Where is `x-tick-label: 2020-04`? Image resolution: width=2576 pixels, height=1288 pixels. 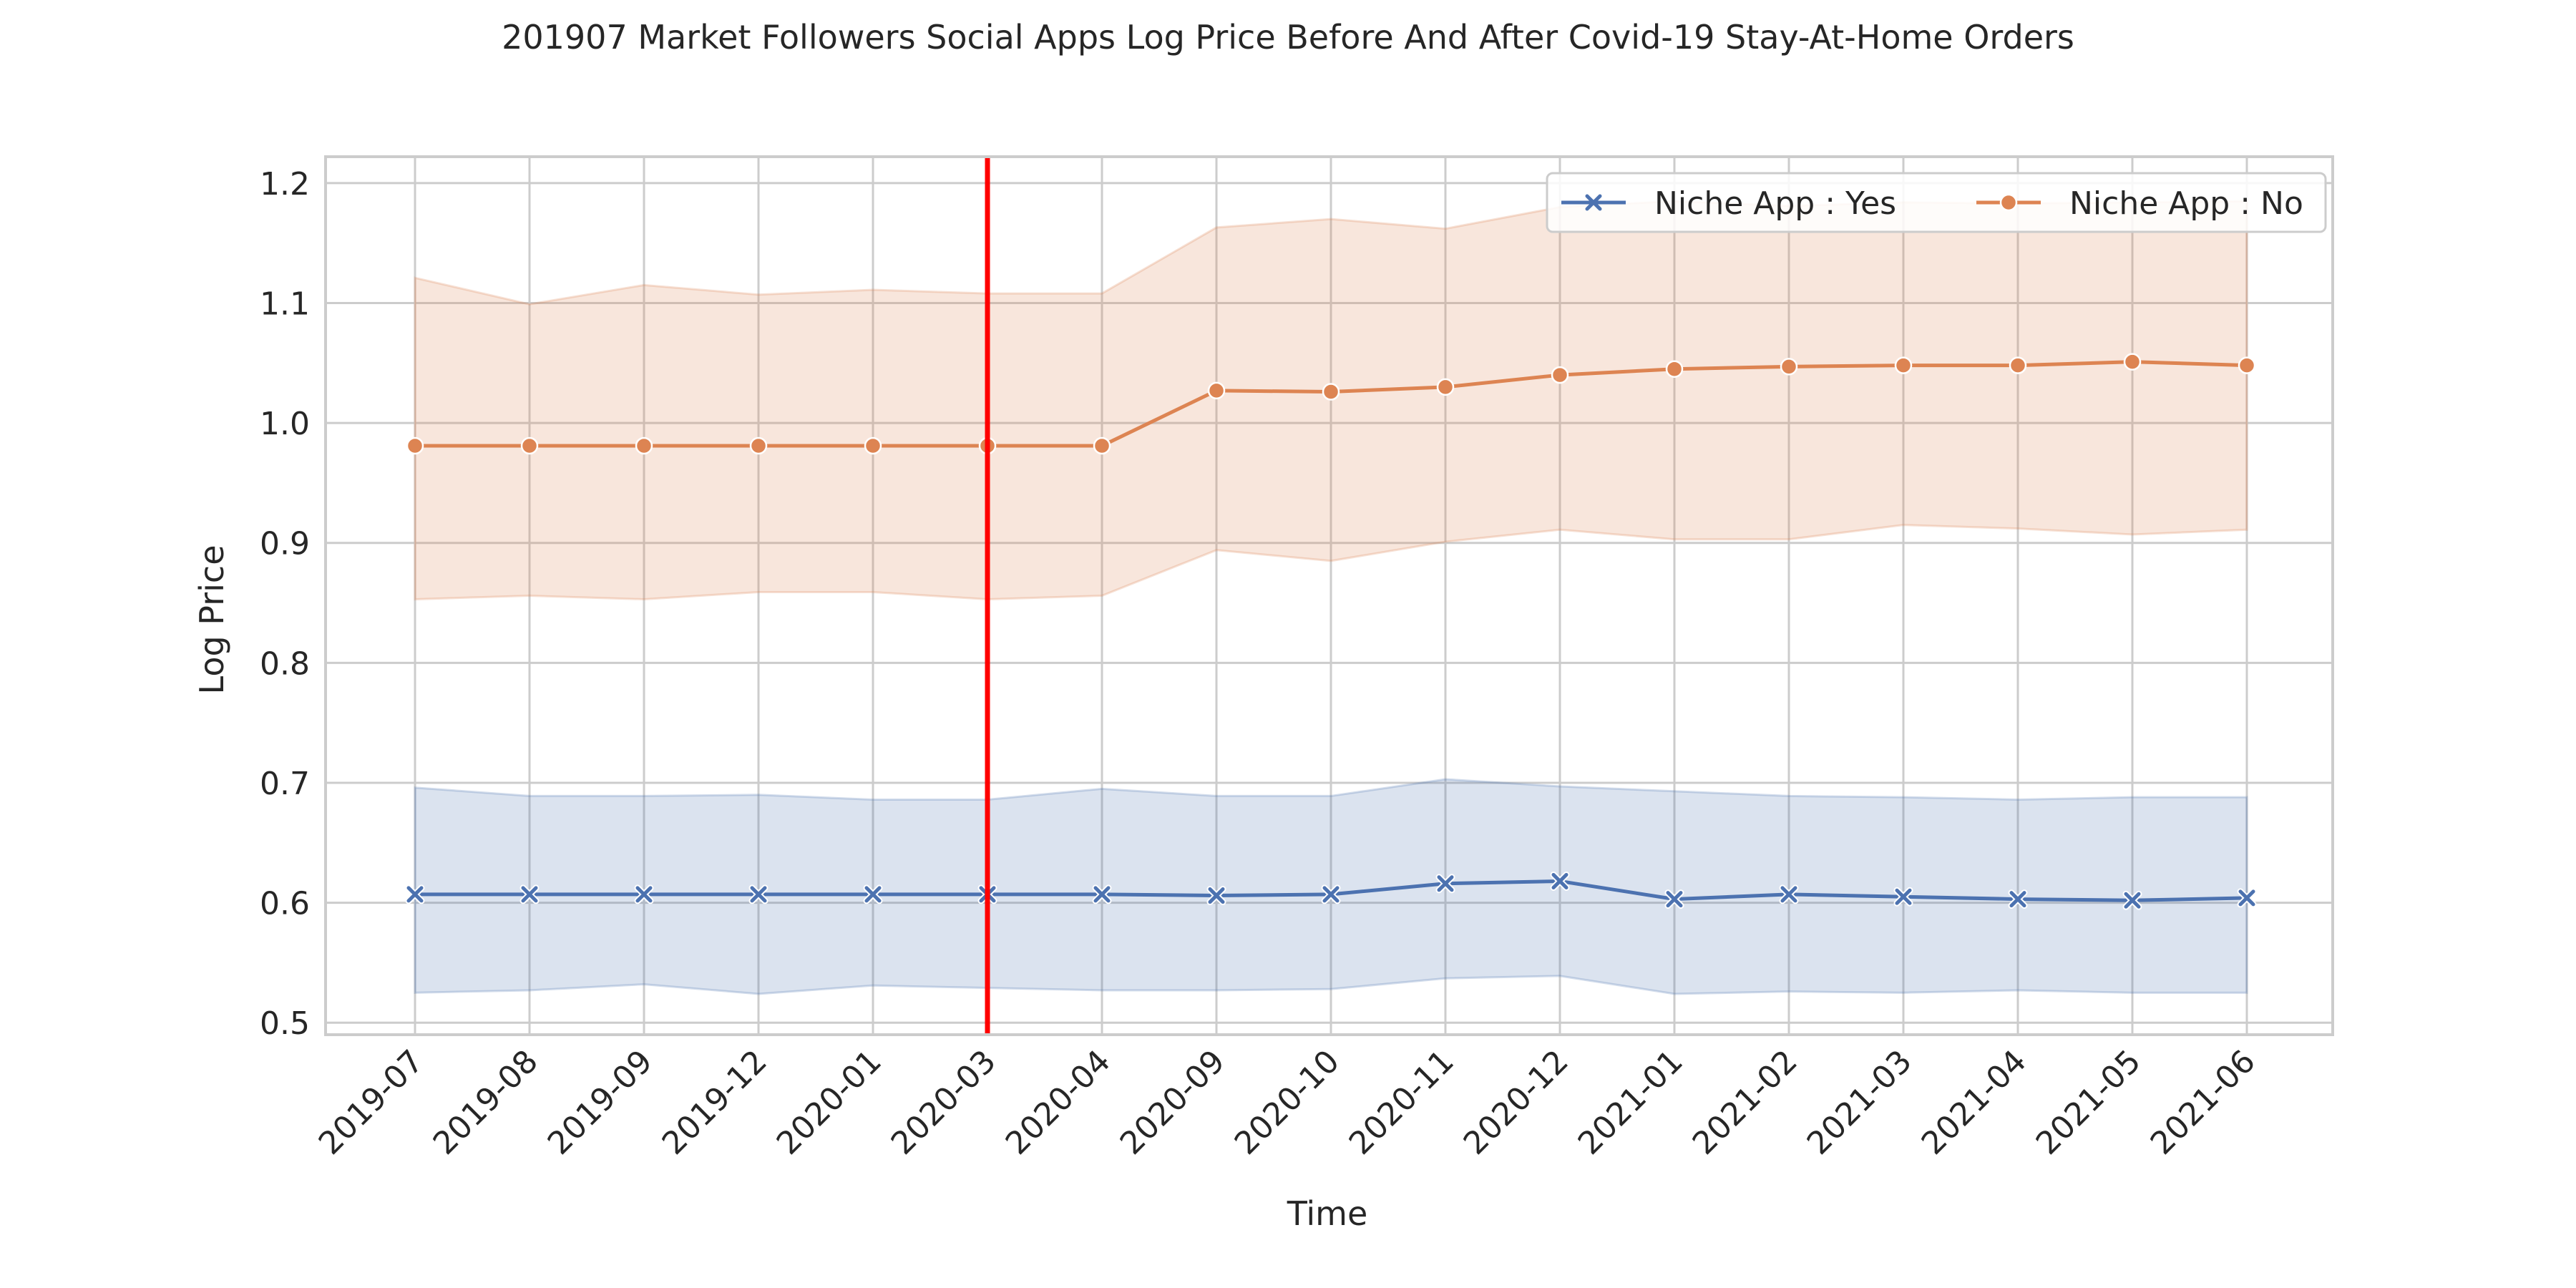 x-tick-label: 2020-04 is located at coordinates (1058, 1102).